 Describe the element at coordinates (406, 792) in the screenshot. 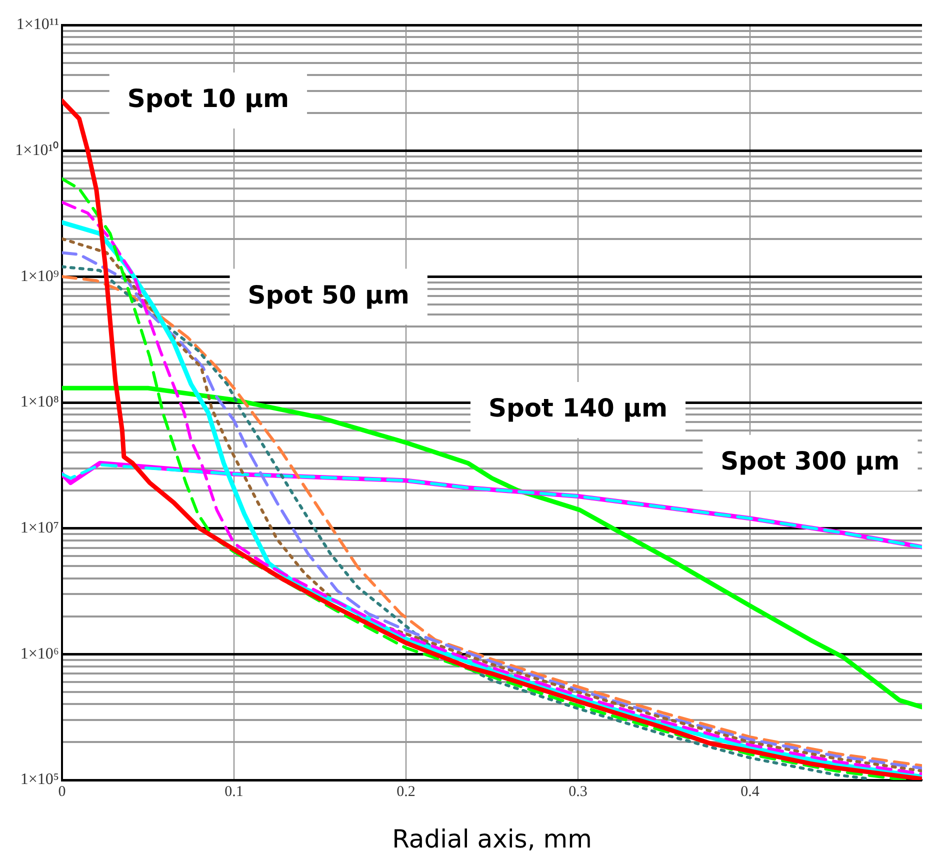

I see `x-tick-label: 0.2` at that location.